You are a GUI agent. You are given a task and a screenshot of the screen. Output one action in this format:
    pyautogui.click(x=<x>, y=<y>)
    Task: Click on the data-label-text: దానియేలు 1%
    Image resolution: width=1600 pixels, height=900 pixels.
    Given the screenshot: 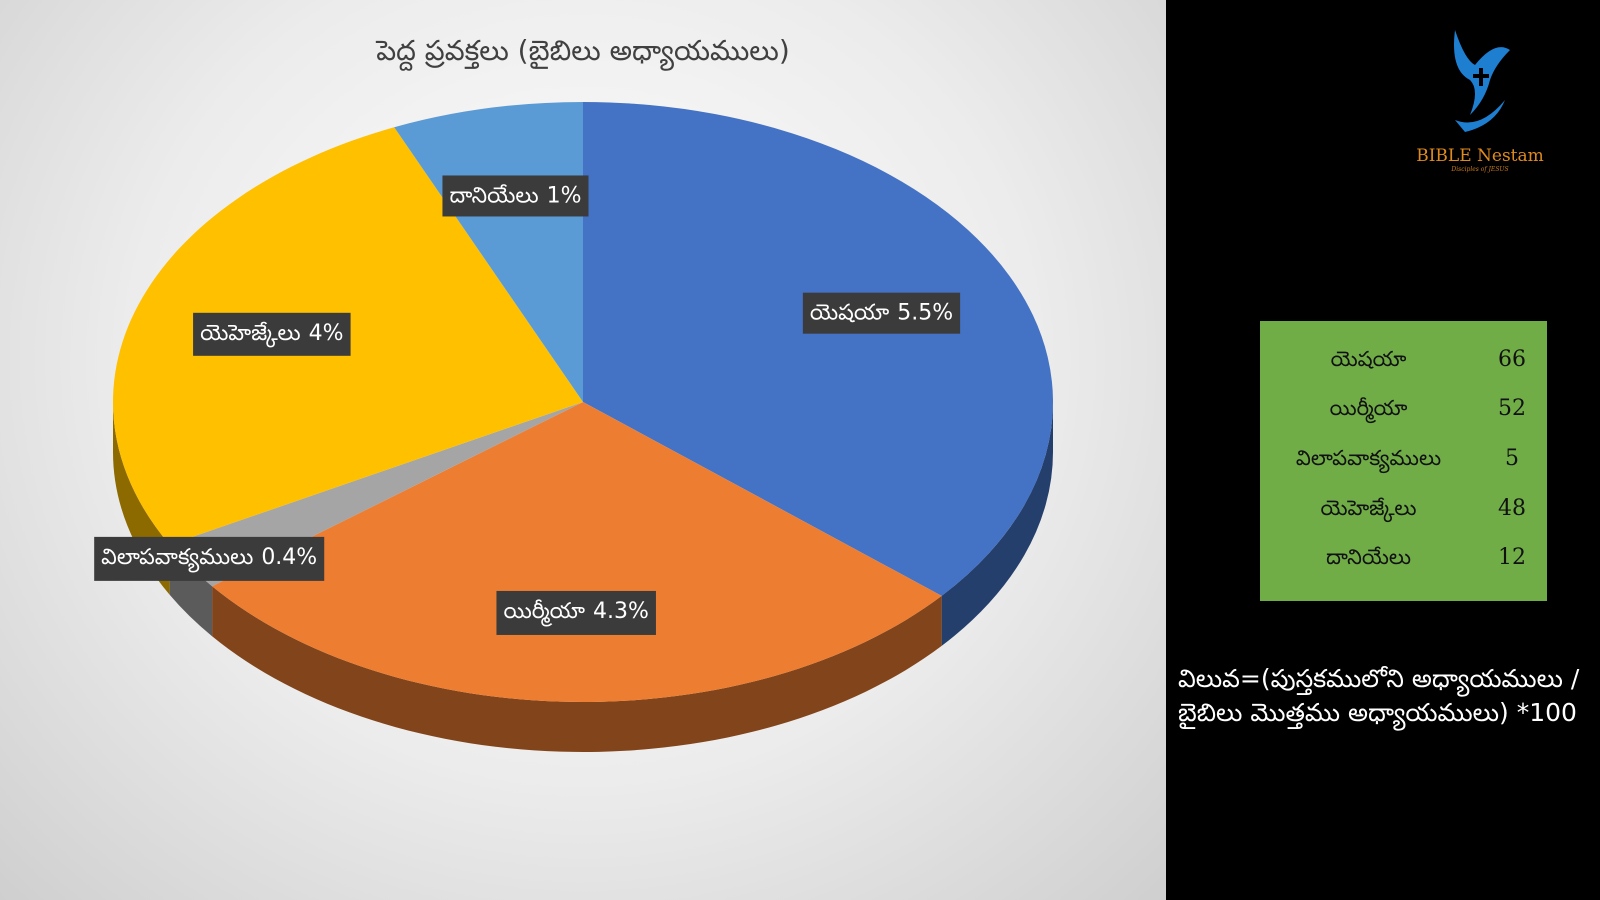 What is the action you would take?
    pyautogui.click(x=515, y=195)
    